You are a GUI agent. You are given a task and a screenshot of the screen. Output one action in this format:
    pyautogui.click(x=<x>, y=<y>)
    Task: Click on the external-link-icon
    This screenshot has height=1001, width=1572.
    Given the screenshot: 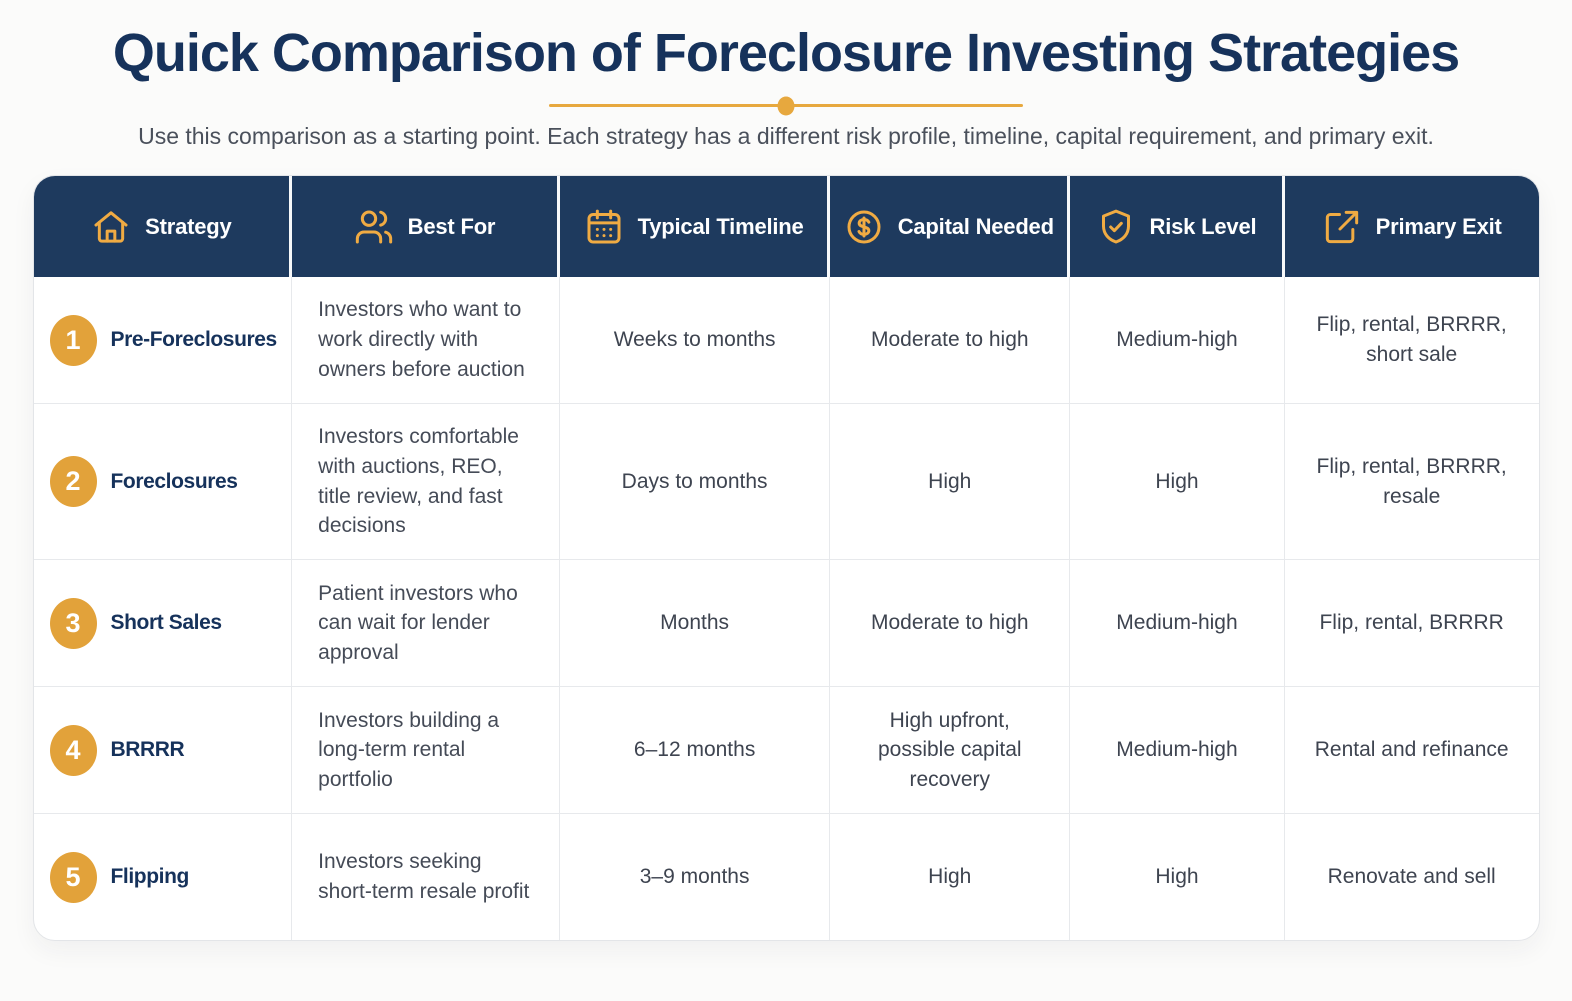 What is the action you would take?
    pyautogui.click(x=1342, y=227)
    